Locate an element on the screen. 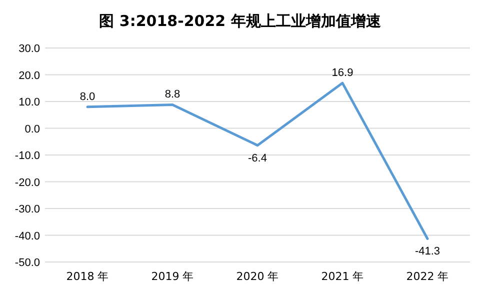  y-tick-label: -30.0 is located at coordinates (27, 210).